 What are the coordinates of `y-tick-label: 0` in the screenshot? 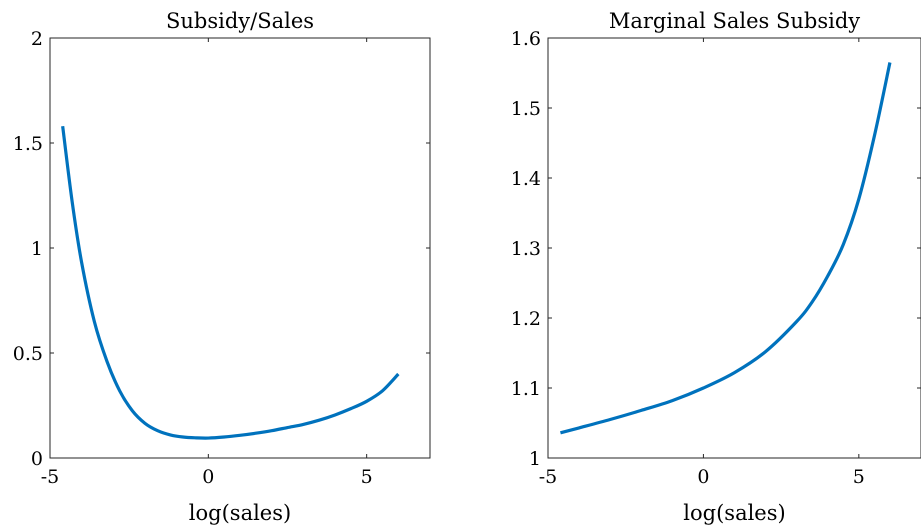 It's located at (37, 459).